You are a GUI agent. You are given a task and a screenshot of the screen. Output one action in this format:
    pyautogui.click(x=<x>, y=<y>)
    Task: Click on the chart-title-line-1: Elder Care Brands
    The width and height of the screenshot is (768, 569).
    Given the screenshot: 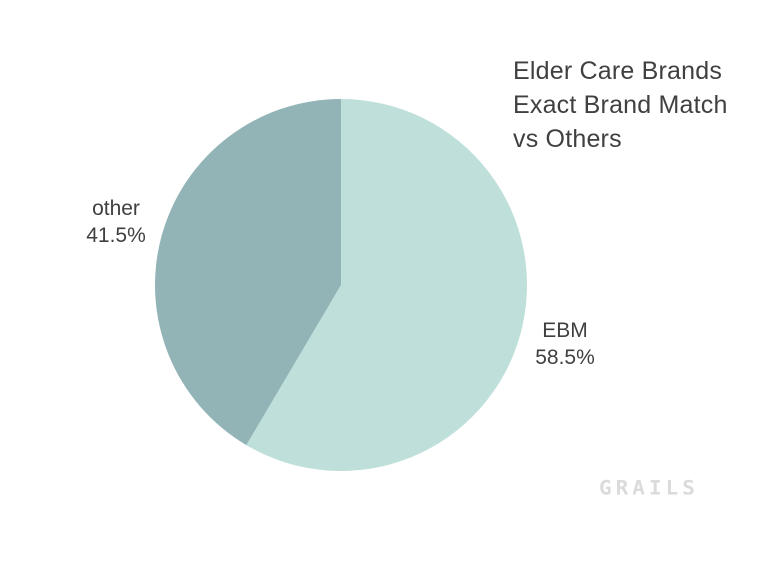 What is the action you would take?
    pyautogui.click(x=618, y=71)
    